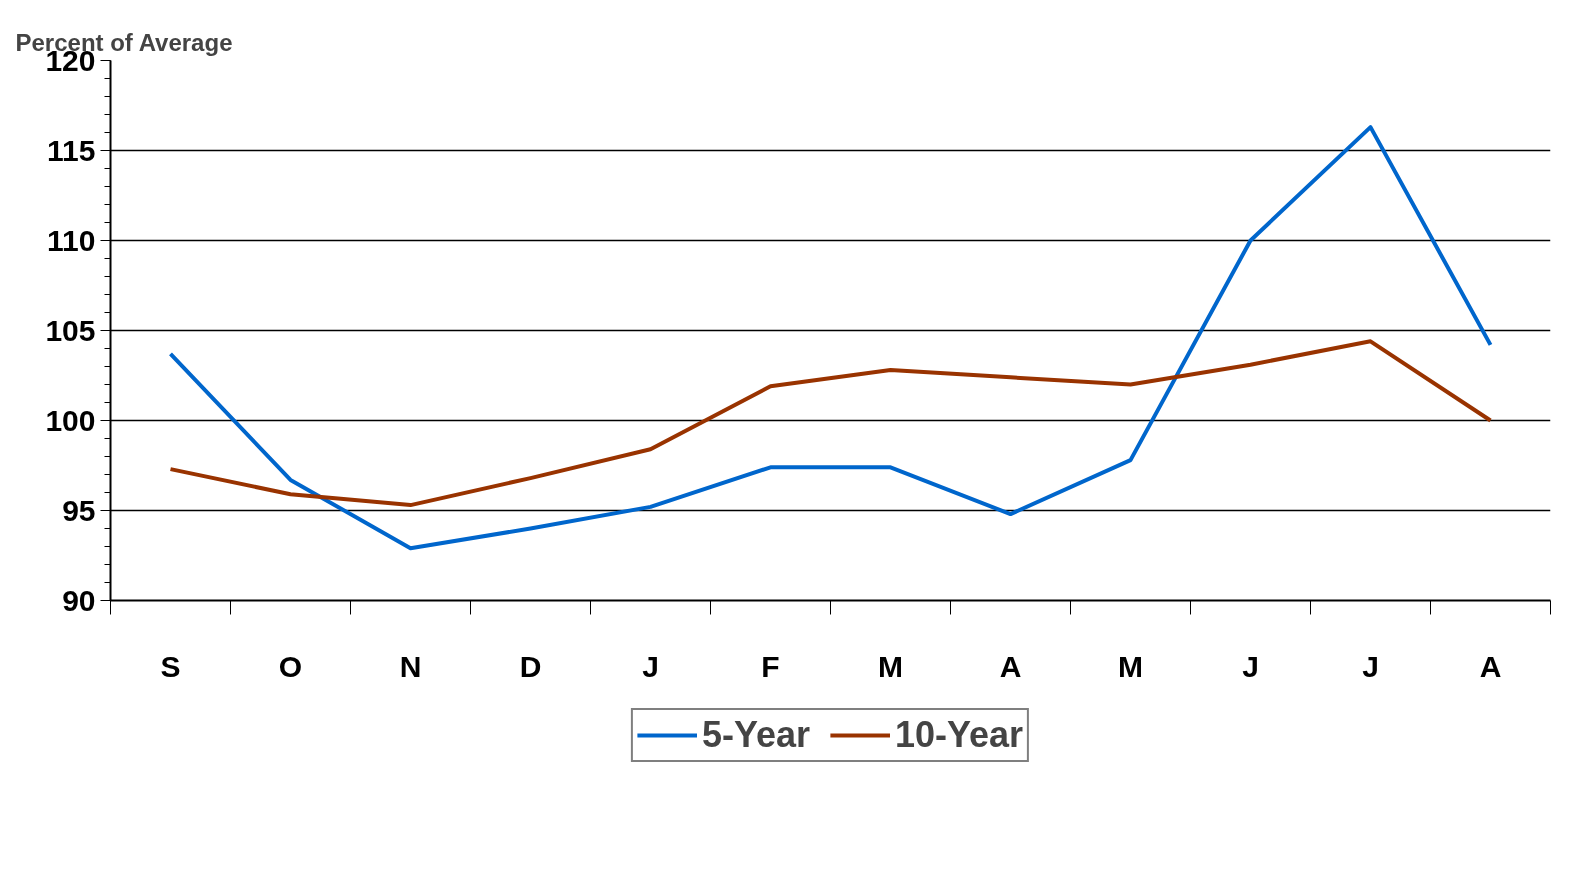  Describe the element at coordinates (755, 735) in the screenshot. I see `legend-label: 5-Year` at that location.